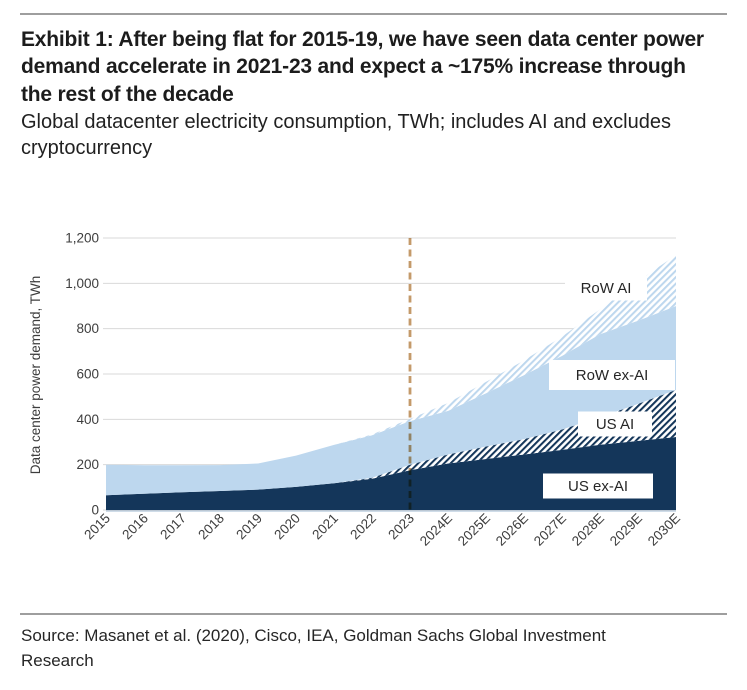  I want to click on bottom-divider-rule, so click(373, 614).